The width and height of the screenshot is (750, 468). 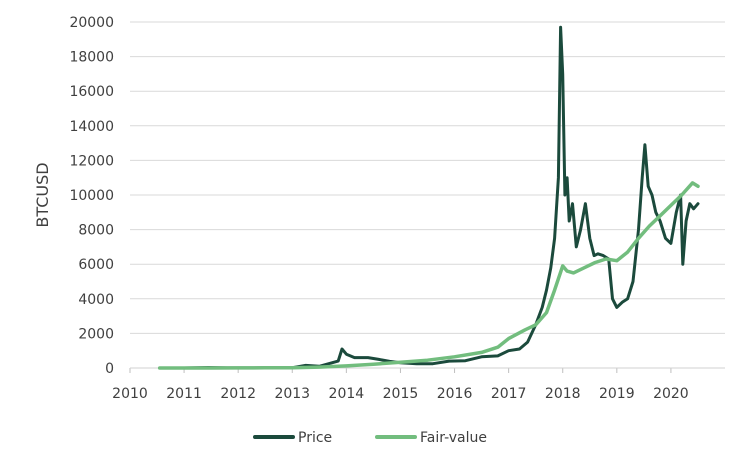 I want to click on legend-label: Fair-value, so click(x=453, y=438).